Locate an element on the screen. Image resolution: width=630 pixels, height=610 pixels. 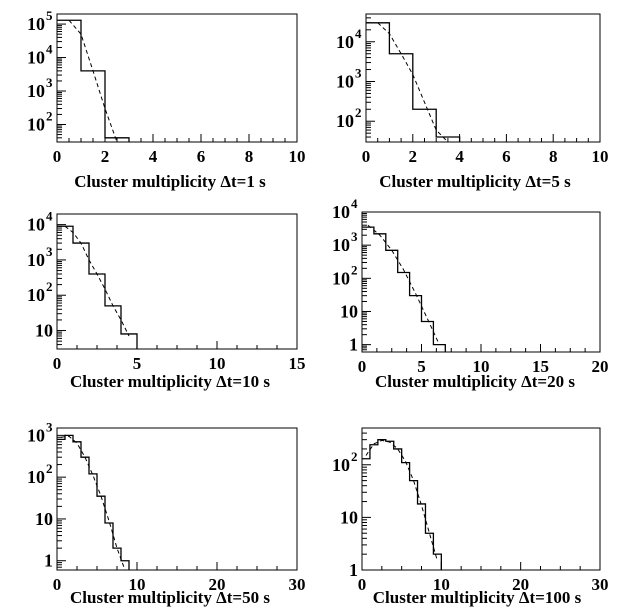
x-axis-label: Cluster multiplicity Δt=100 s is located at coordinates (477, 597).